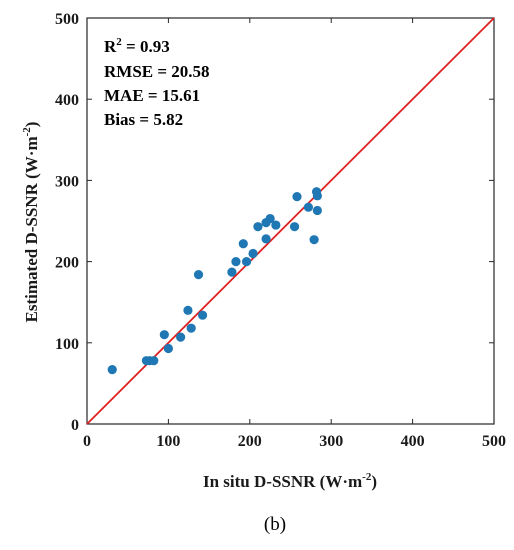 Image resolution: width=514 pixels, height=550 pixels. What do you see at coordinates (290, 481) in the screenshot?
I see `x-axis-label: In situ D-SSNR (W·m-2)` at bounding box center [290, 481].